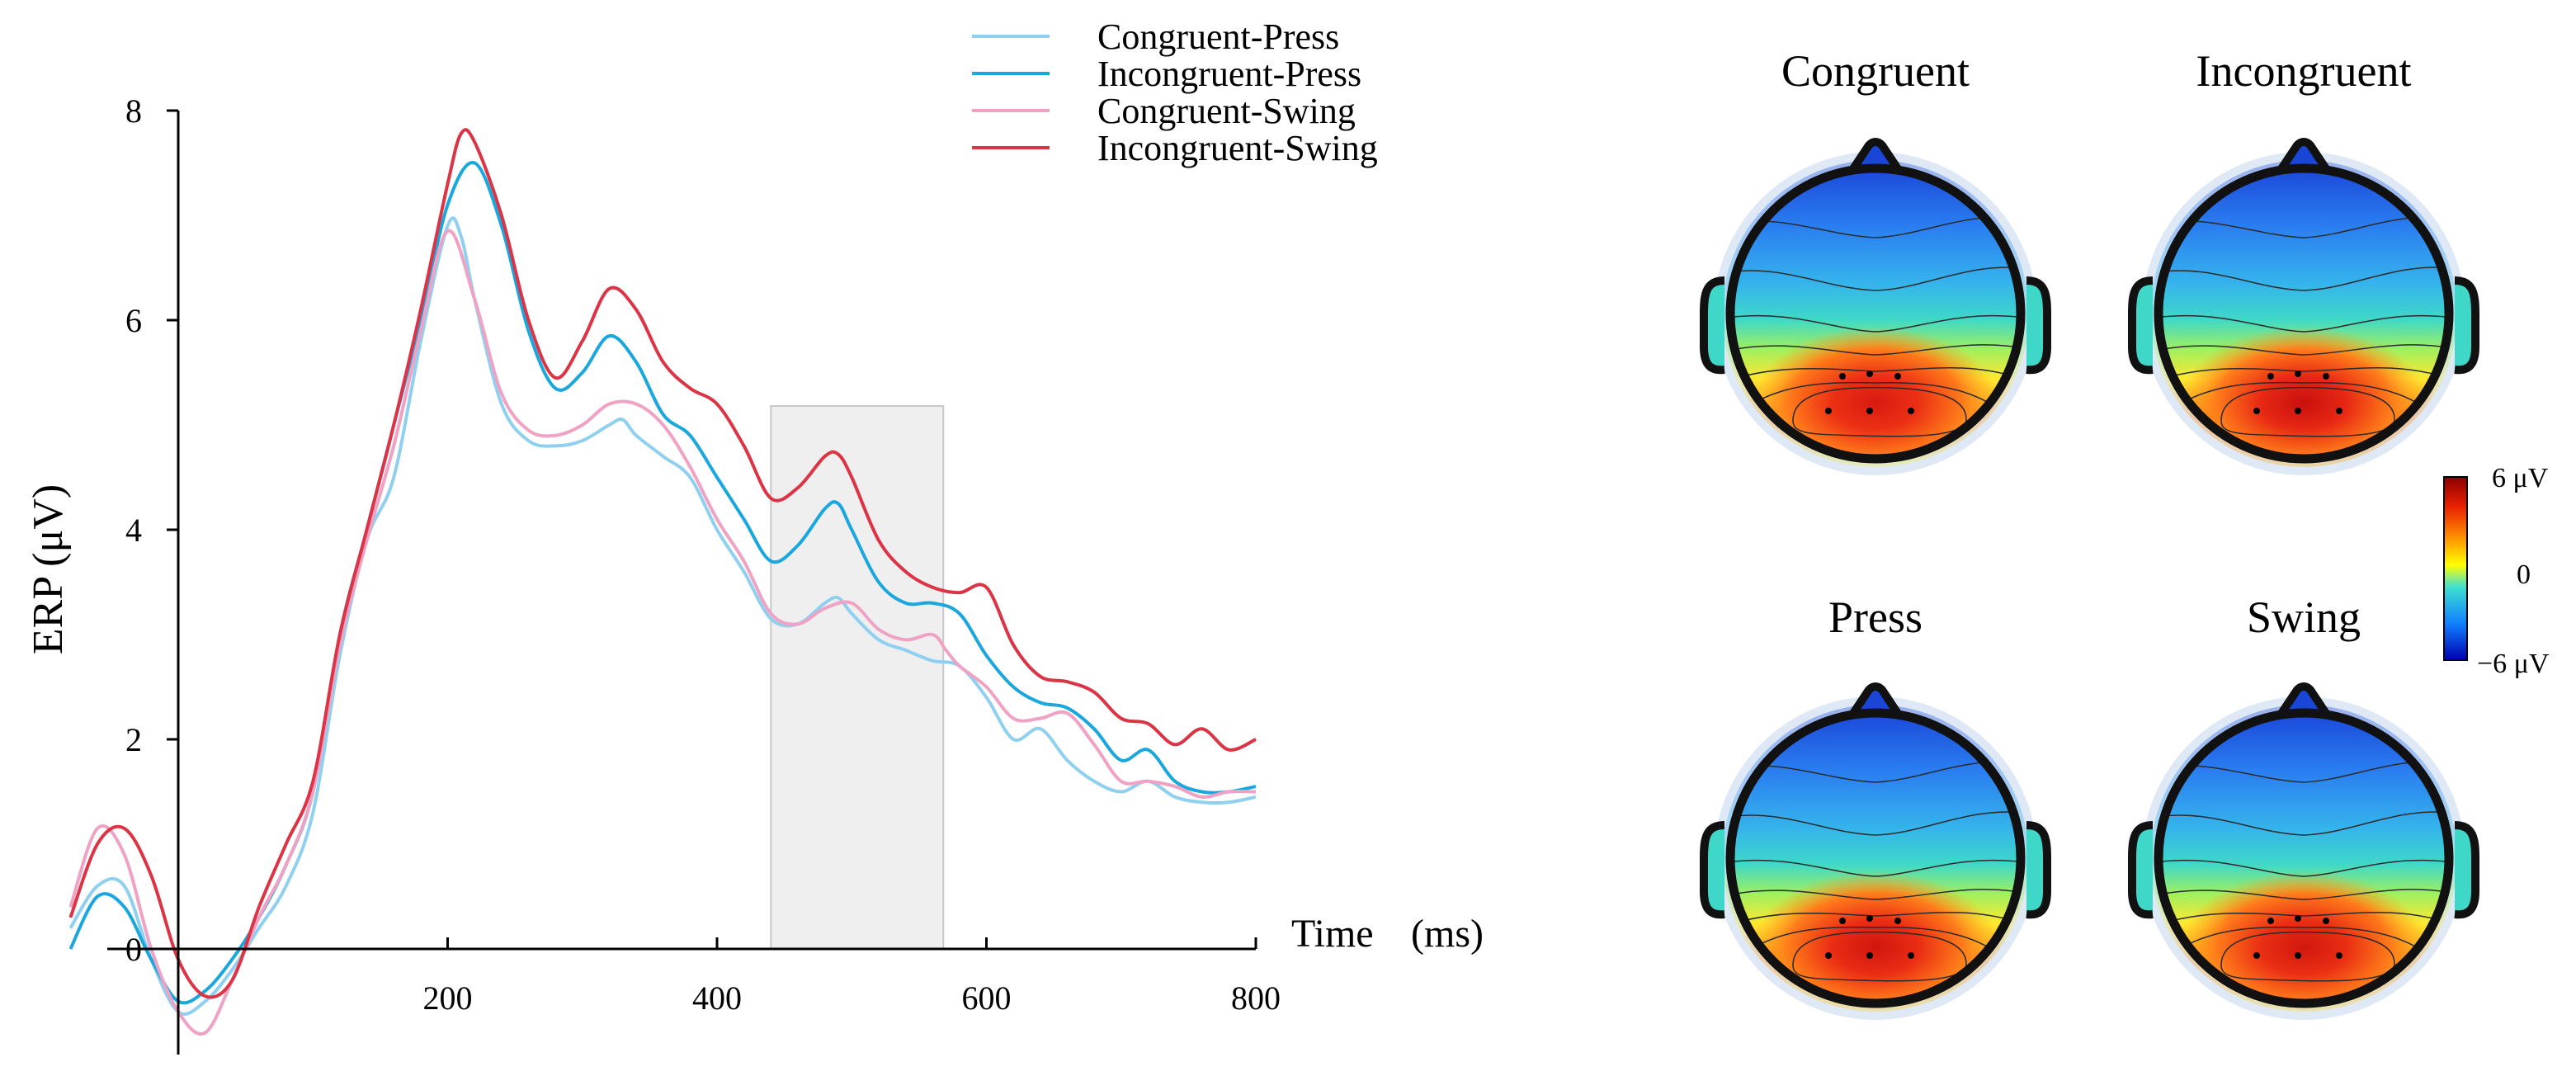 The image size is (2576, 1076). What do you see at coordinates (987, 998) in the screenshot?
I see `x-tick-label: 600` at bounding box center [987, 998].